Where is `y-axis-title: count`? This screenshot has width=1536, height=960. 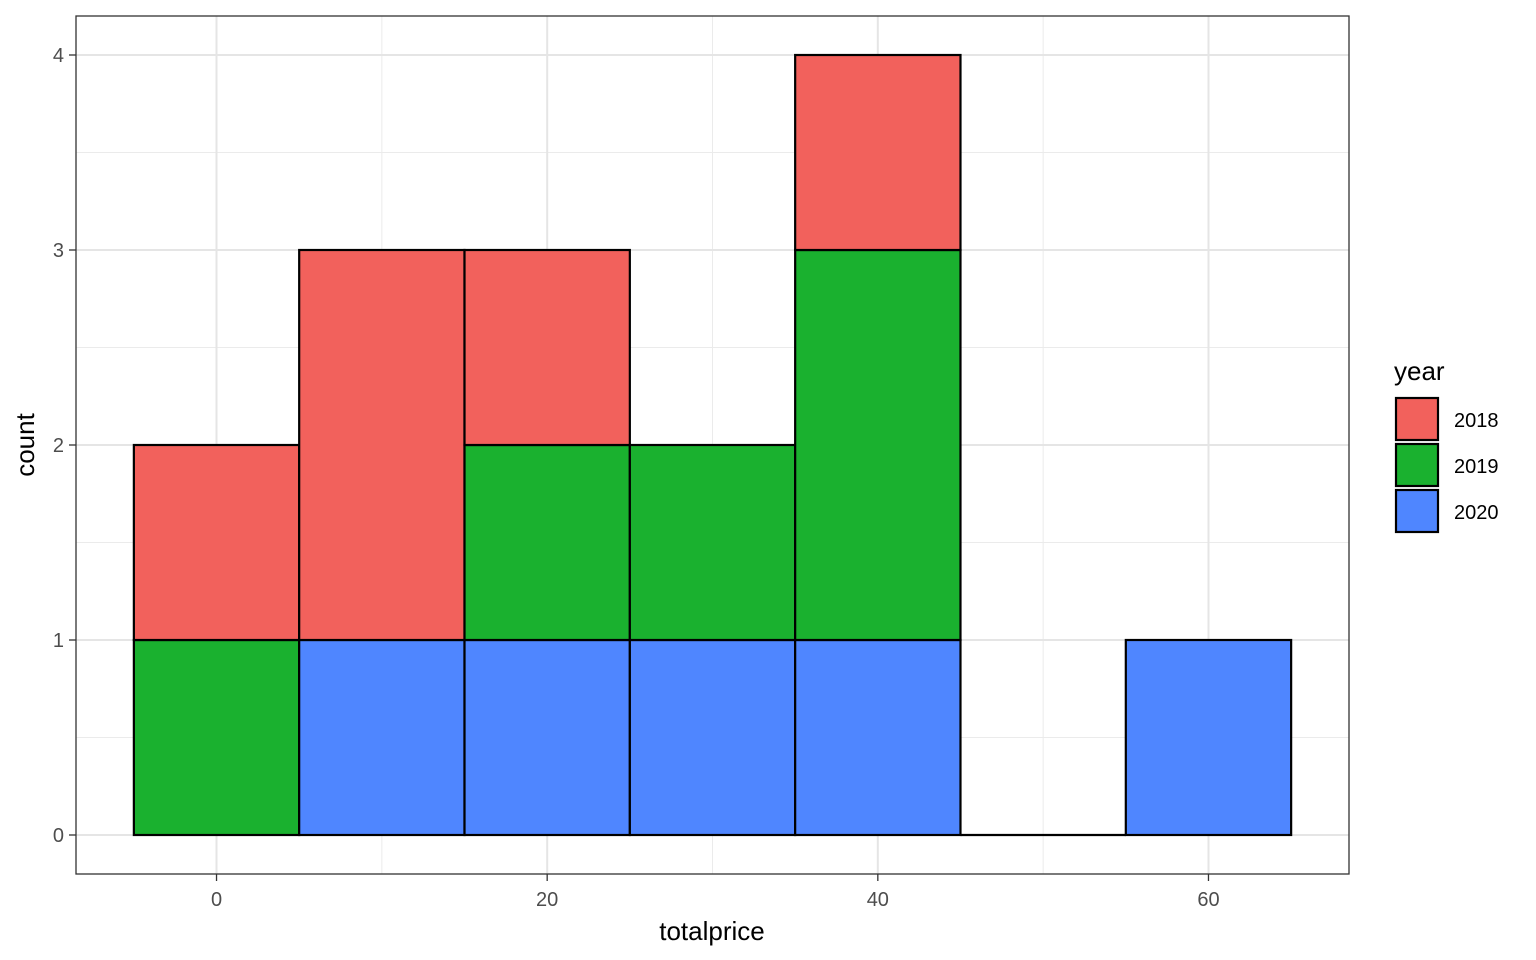 y-axis-title: count is located at coordinates (25, 444).